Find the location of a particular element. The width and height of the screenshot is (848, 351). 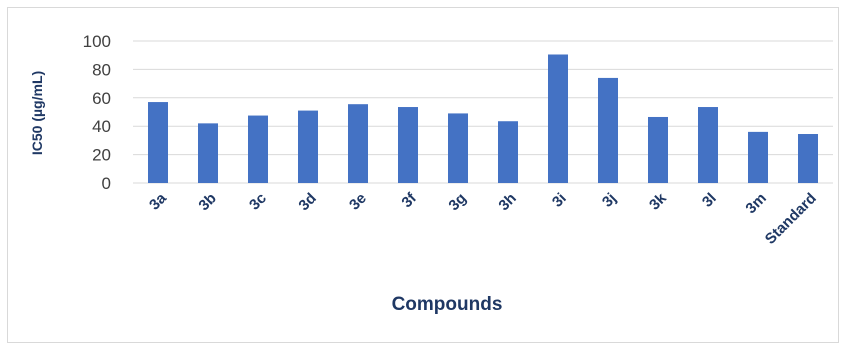

y-tick-label: 40 is located at coordinates (101, 126).